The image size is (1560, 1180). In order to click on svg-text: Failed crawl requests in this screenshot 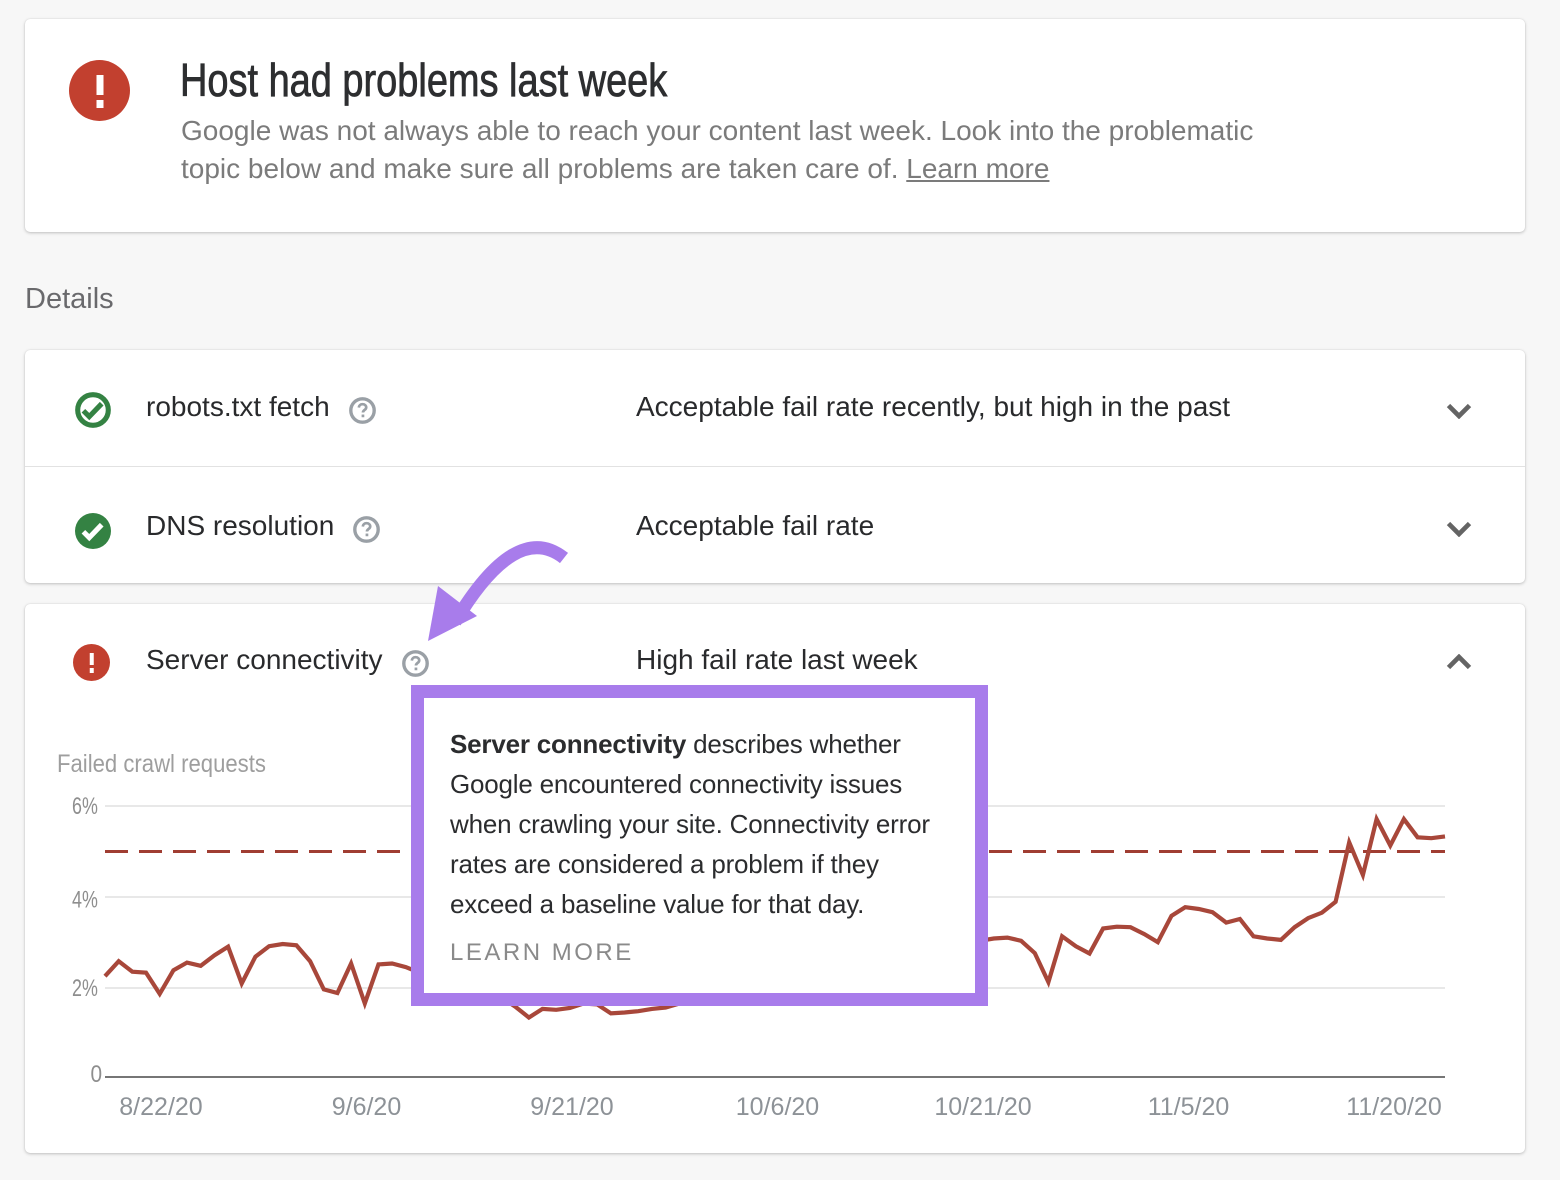, I will do `click(161, 765)`.